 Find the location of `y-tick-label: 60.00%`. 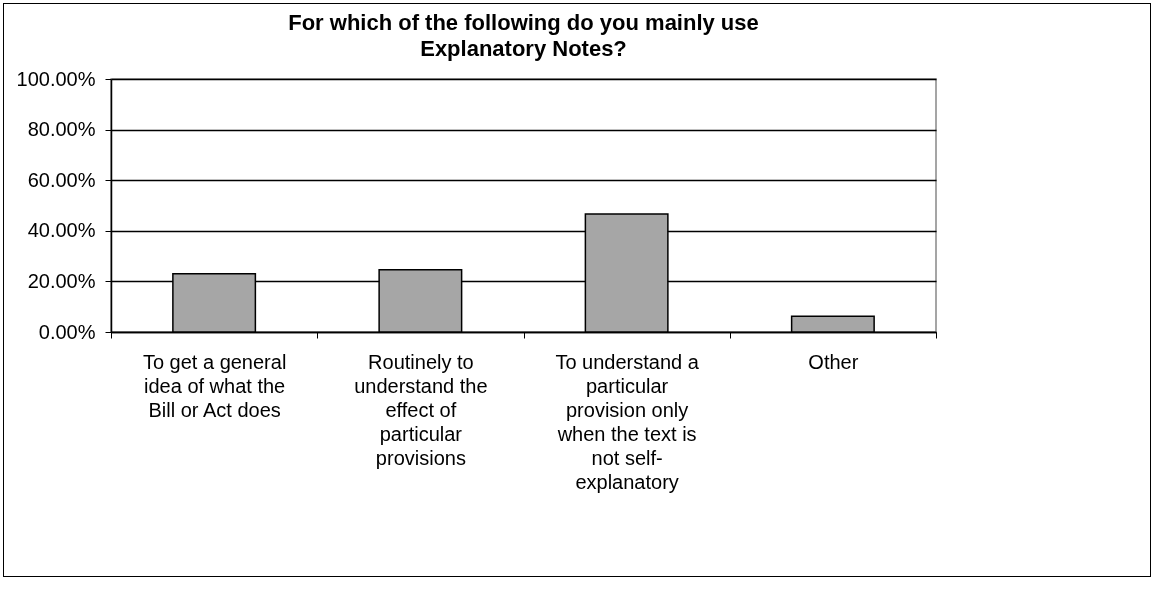

y-tick-label: 60.00% is located at coordinates (61, 179).